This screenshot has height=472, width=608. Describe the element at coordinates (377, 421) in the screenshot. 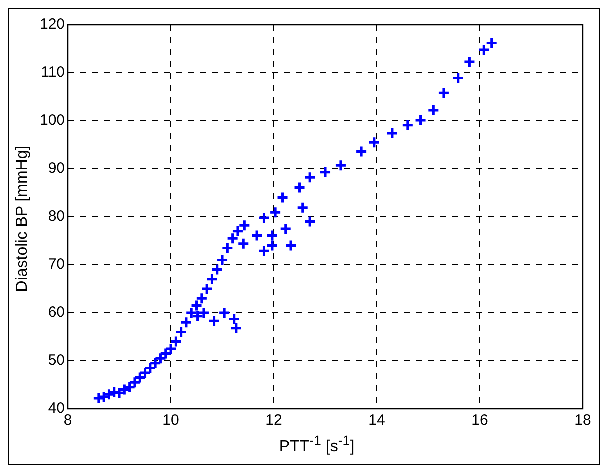

I see `x-tick-label: 14` at that location.